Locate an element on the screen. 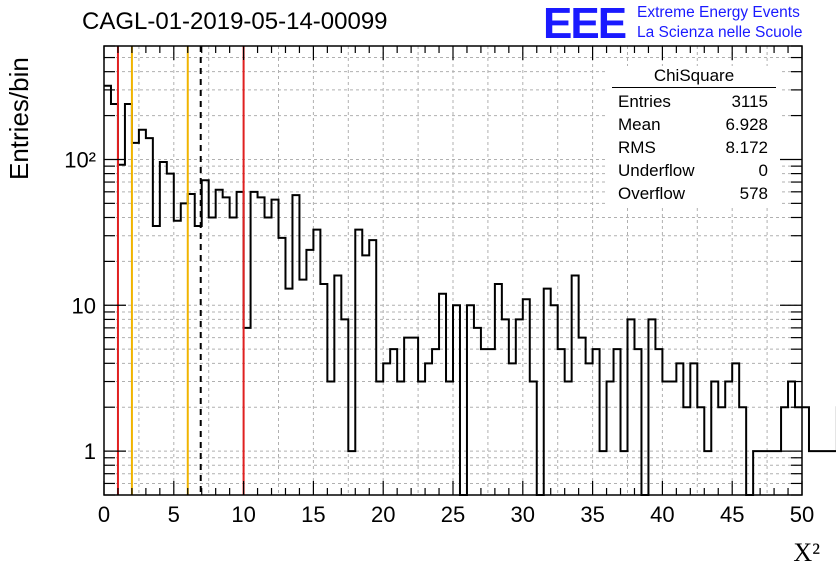 The image size is (836, 572). eee-logo: EEE is located at coordinates (585, 24).